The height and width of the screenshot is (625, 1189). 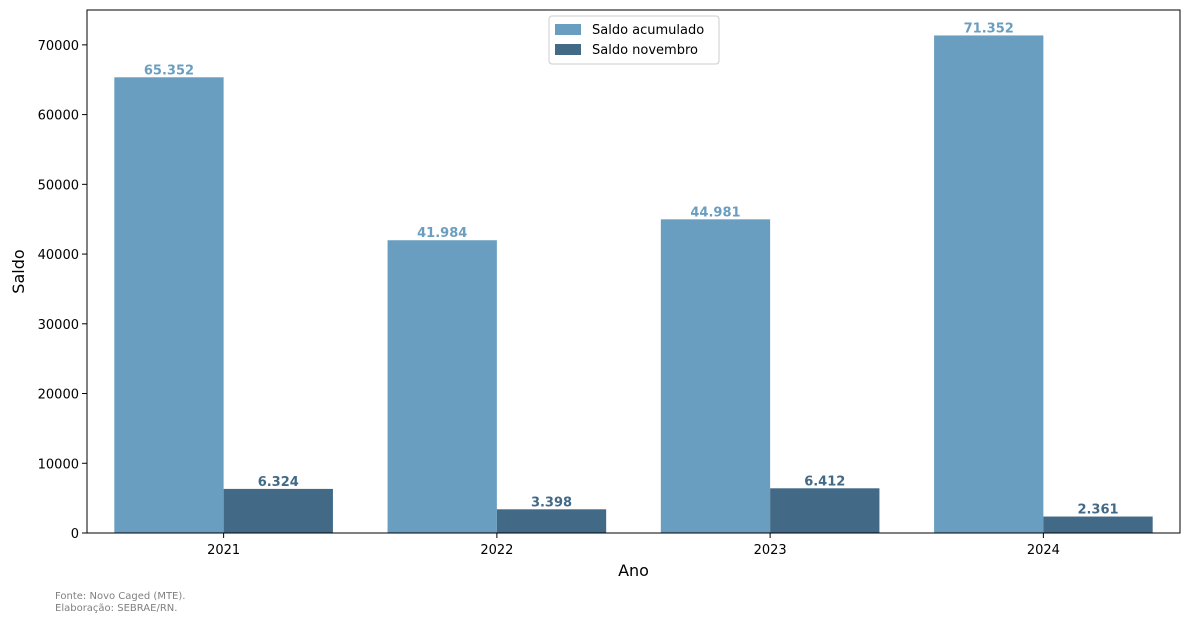 What do you see at coordinates (634, 40) in the screenshot?
I see `legend-box` at bounding box center [634, 40].